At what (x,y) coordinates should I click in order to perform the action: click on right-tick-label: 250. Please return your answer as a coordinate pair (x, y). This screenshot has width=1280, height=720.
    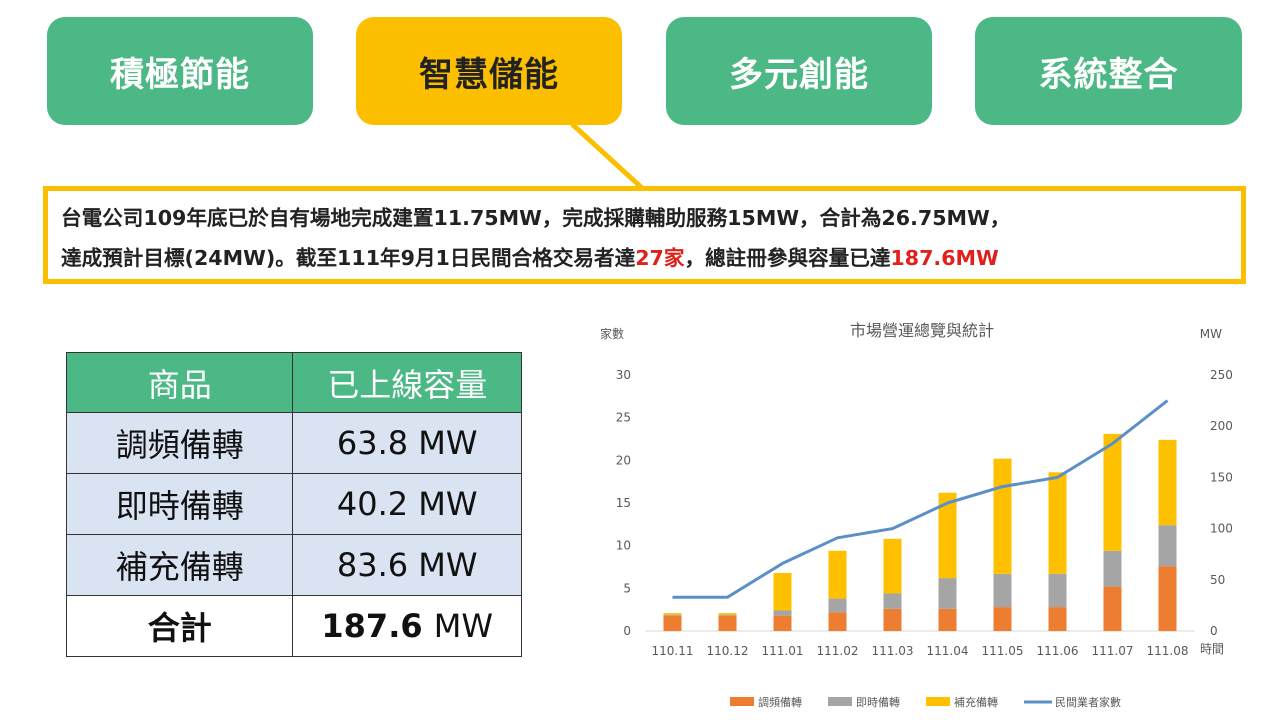
    Looking at the image, I should click on (1221, 375).